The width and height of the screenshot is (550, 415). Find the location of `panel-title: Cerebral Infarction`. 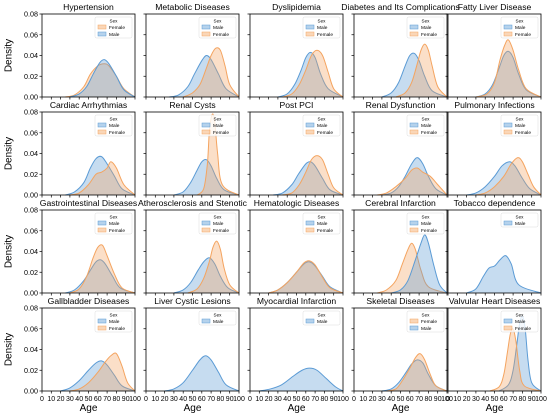

panel-title: Cerebral Infarction is located at coordinates (400, 203).